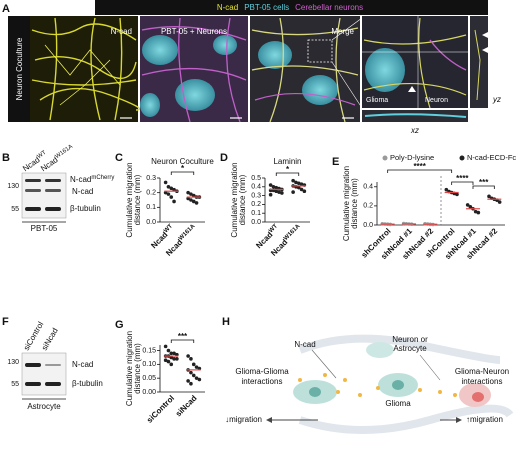  What do you see at coordinates (6, 9) in the screenshot?
I see `panel-letter: A` at bounding box center [6, 9].